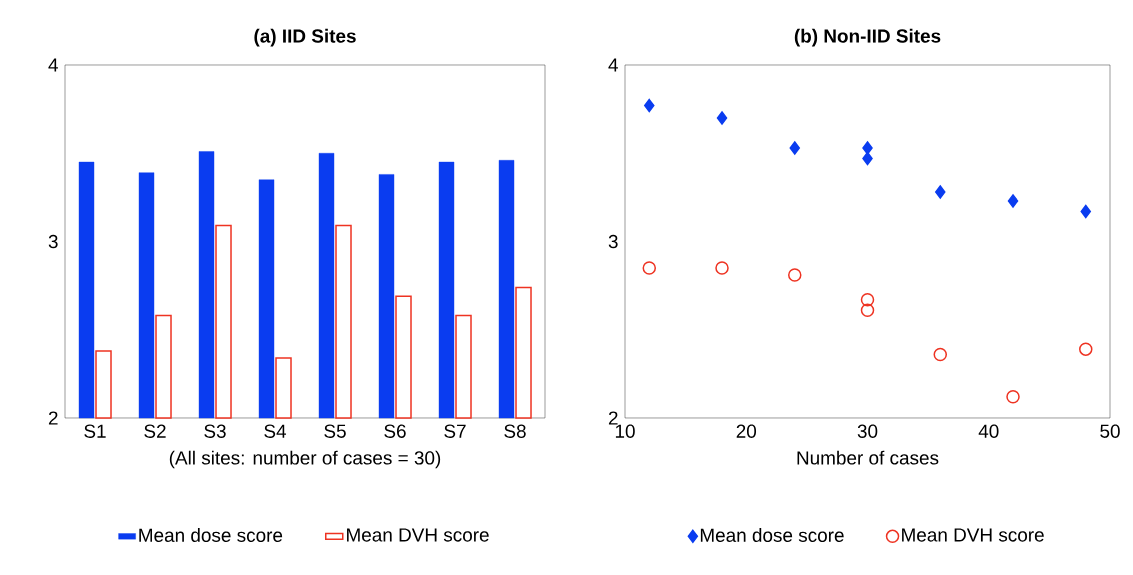  What do you see at coordinates (455, 431) in the screenshot?
I see `x-tick-label: S7` at bounding box center [455, 431].